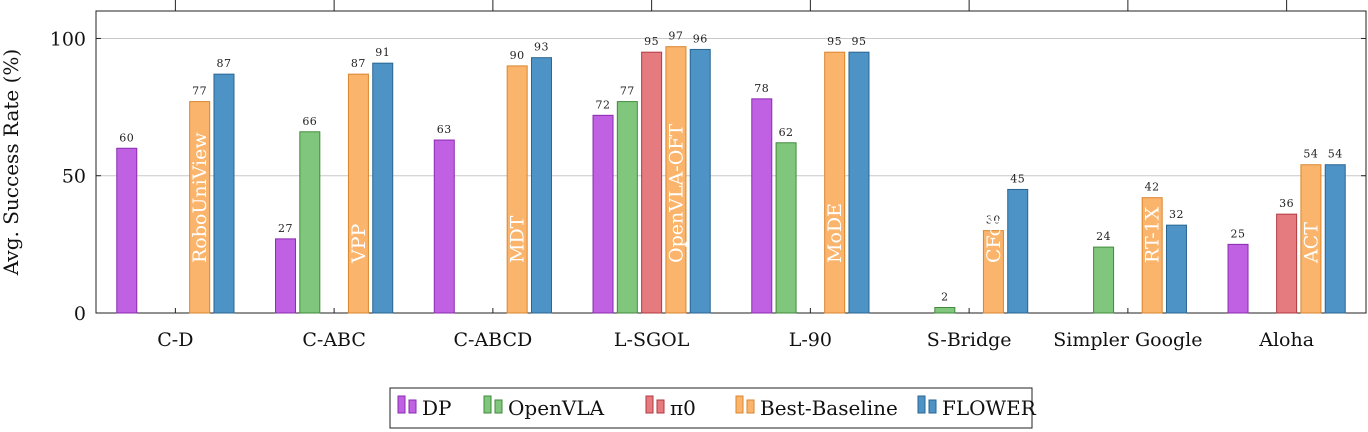 The height and width of the screenshot is (432, 1368). Describe the element at coordinates (683, 408) in the screenshot. I see `legend-label: π0` at that location.